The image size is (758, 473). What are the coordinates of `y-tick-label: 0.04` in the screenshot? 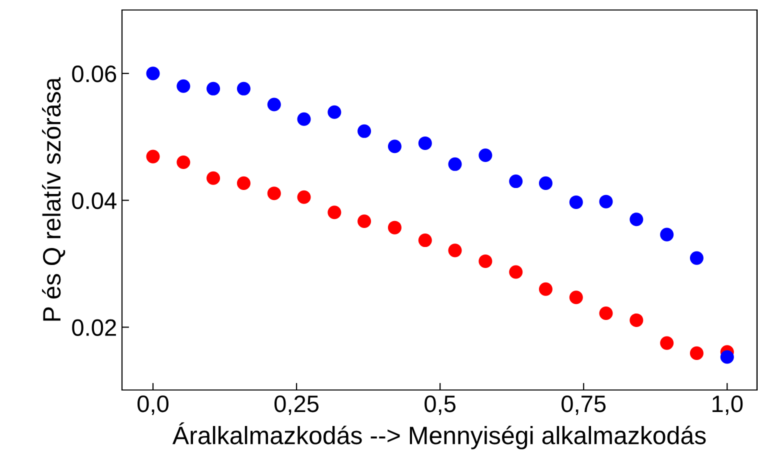 It's located at (94, 201).